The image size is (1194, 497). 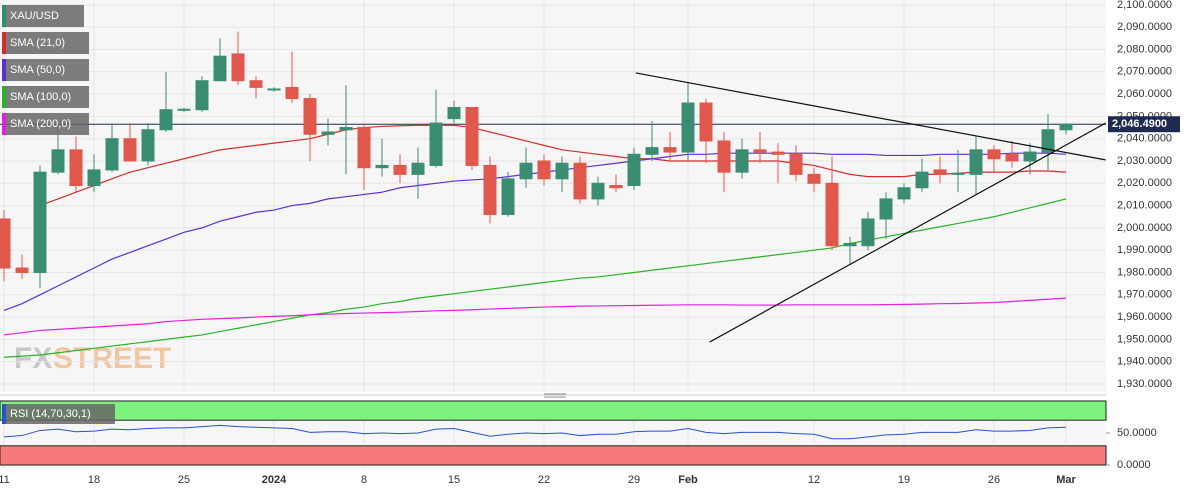 What do you see at coordinates (184, 480) in the screenshot?
I see `x-tick-label: 25` at bounding box center [184, 480].